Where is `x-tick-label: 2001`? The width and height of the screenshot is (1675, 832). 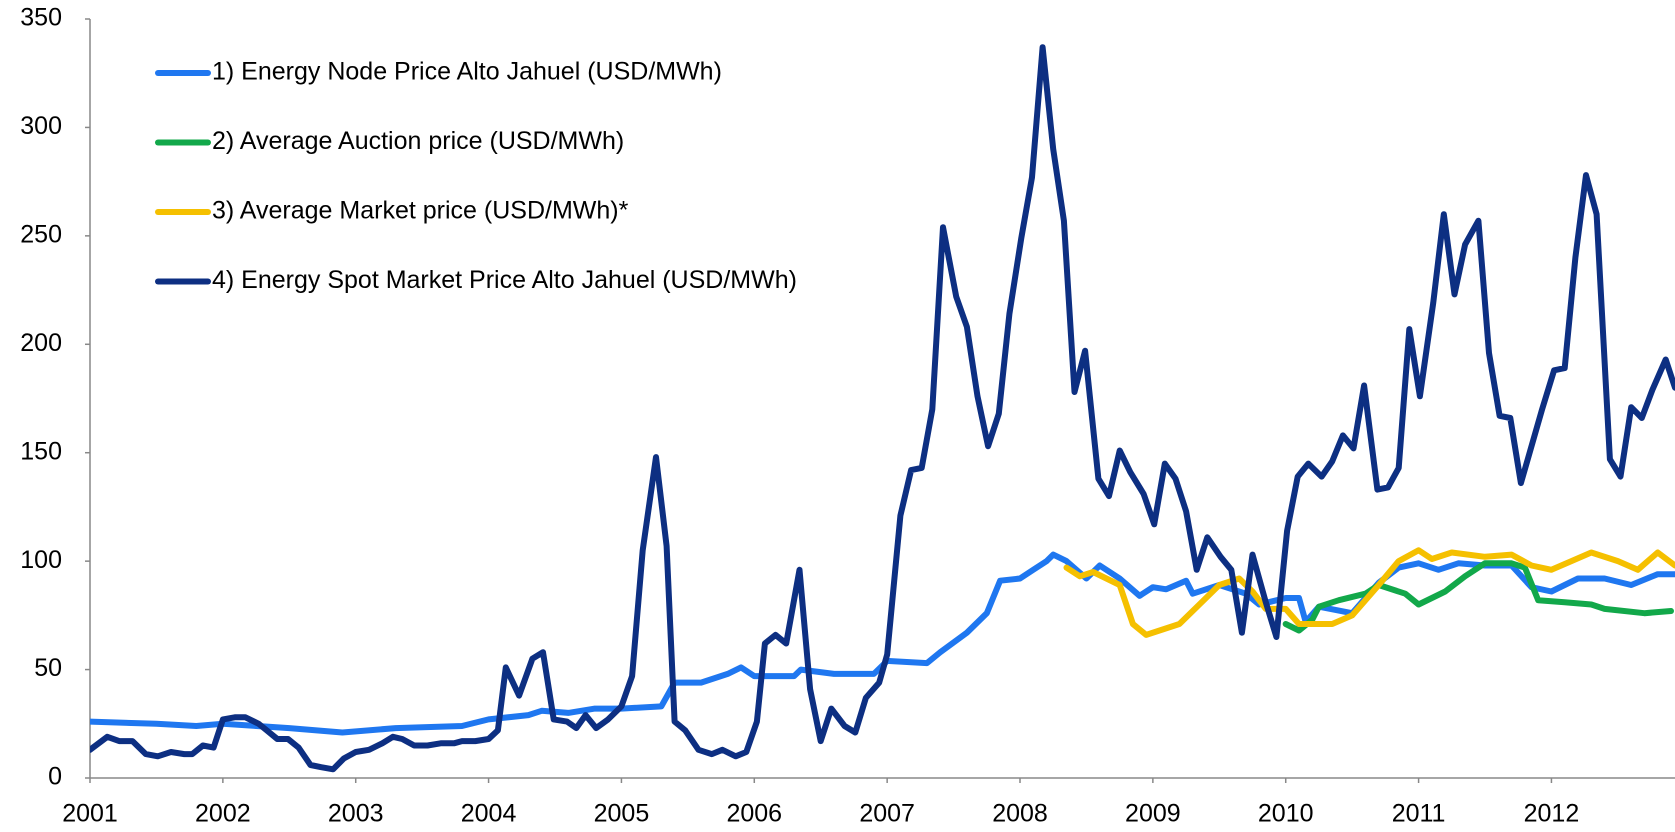 x-tick-label: 2001 is located at coordinates (90, 814).